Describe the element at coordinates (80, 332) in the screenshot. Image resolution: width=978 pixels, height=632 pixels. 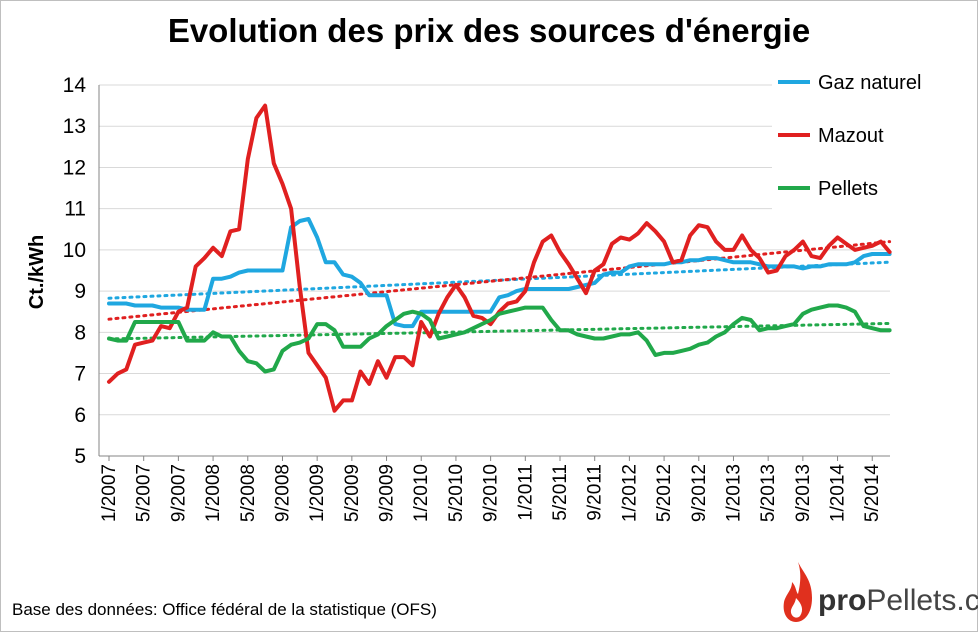
I see `y-tick-label-3: 8` at that location.